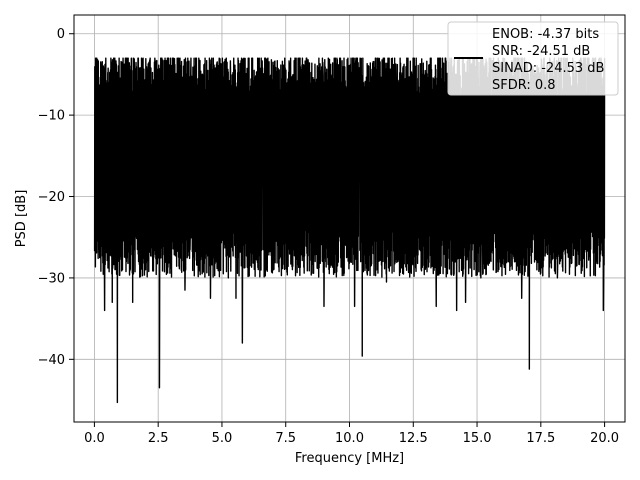 The width and height of the screenshot is (640, 480). Describe the element at coordinates (349, 458) in the screenshot. I see `x-axis-label: Frequency [MHz]` at that location.